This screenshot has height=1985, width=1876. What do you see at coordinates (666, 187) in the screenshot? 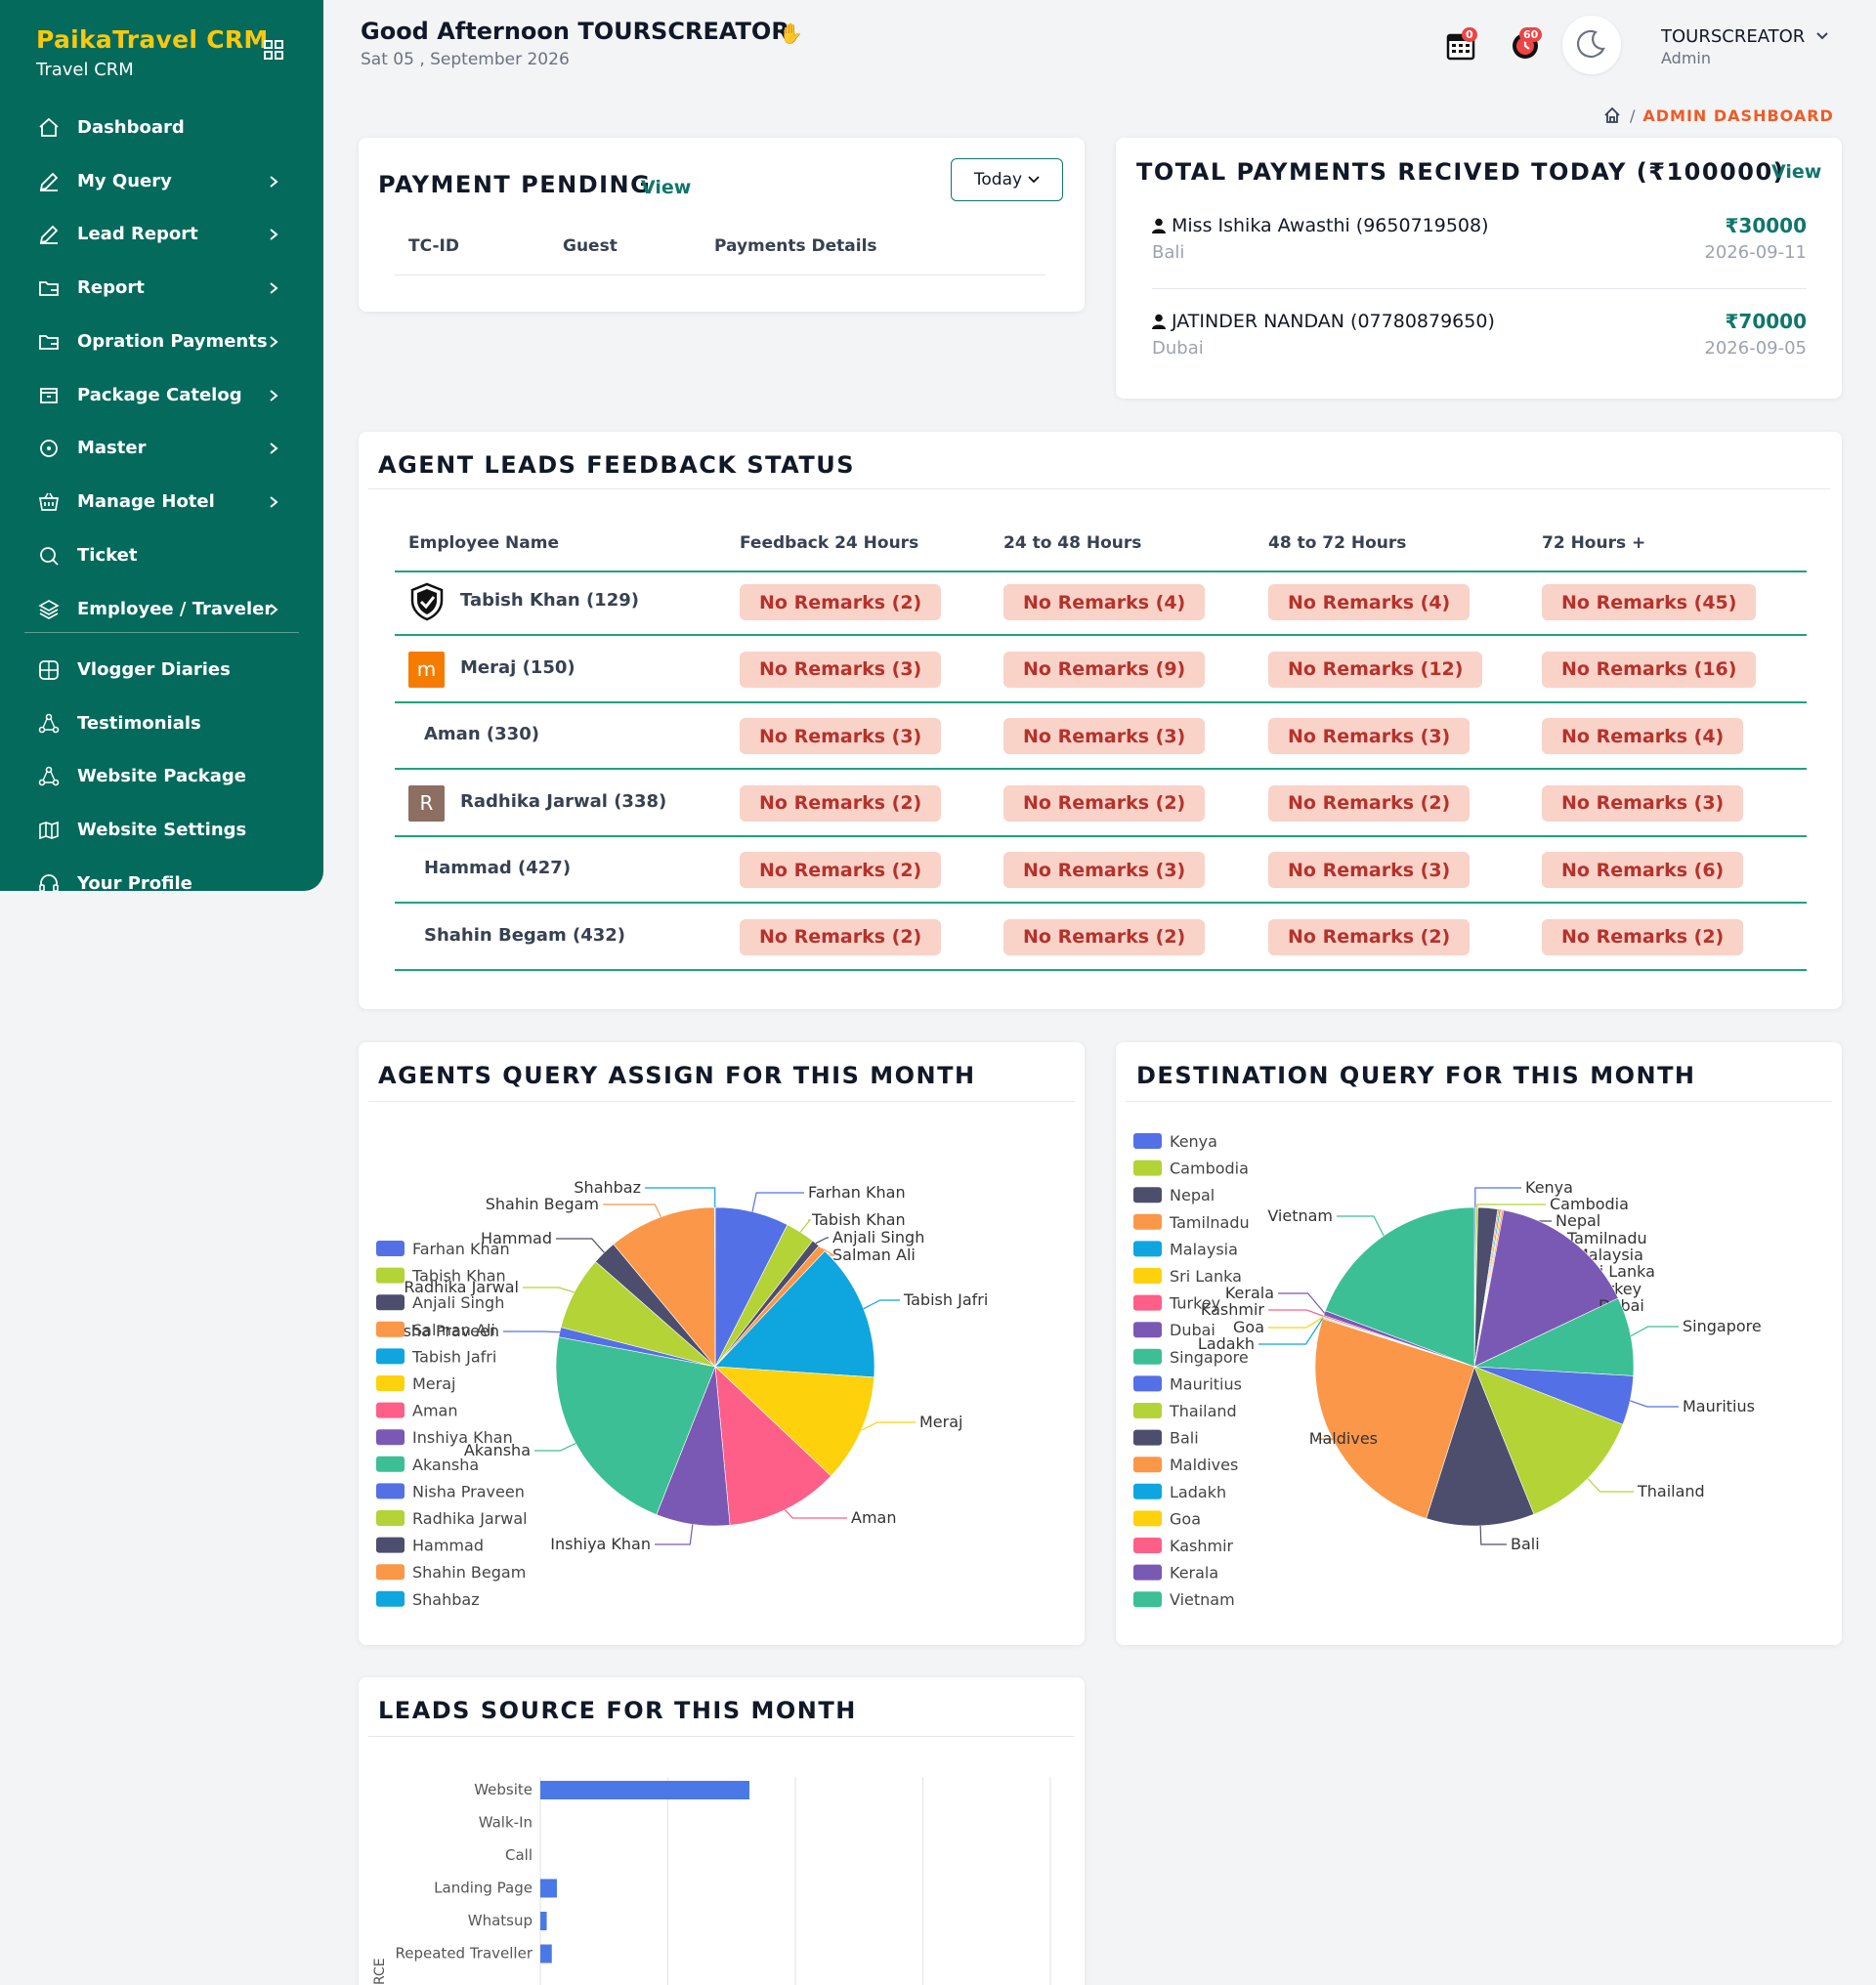
I see `payment-pending-view-link: View` at bounding box center [666, 187].